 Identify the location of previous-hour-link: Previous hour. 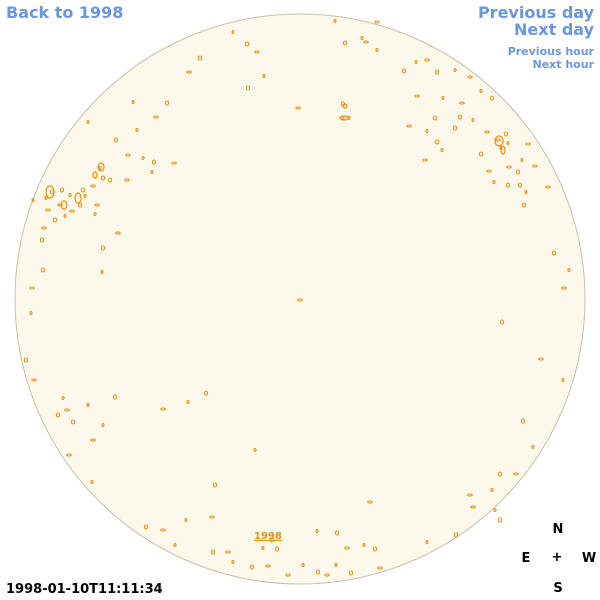
(550, 51).